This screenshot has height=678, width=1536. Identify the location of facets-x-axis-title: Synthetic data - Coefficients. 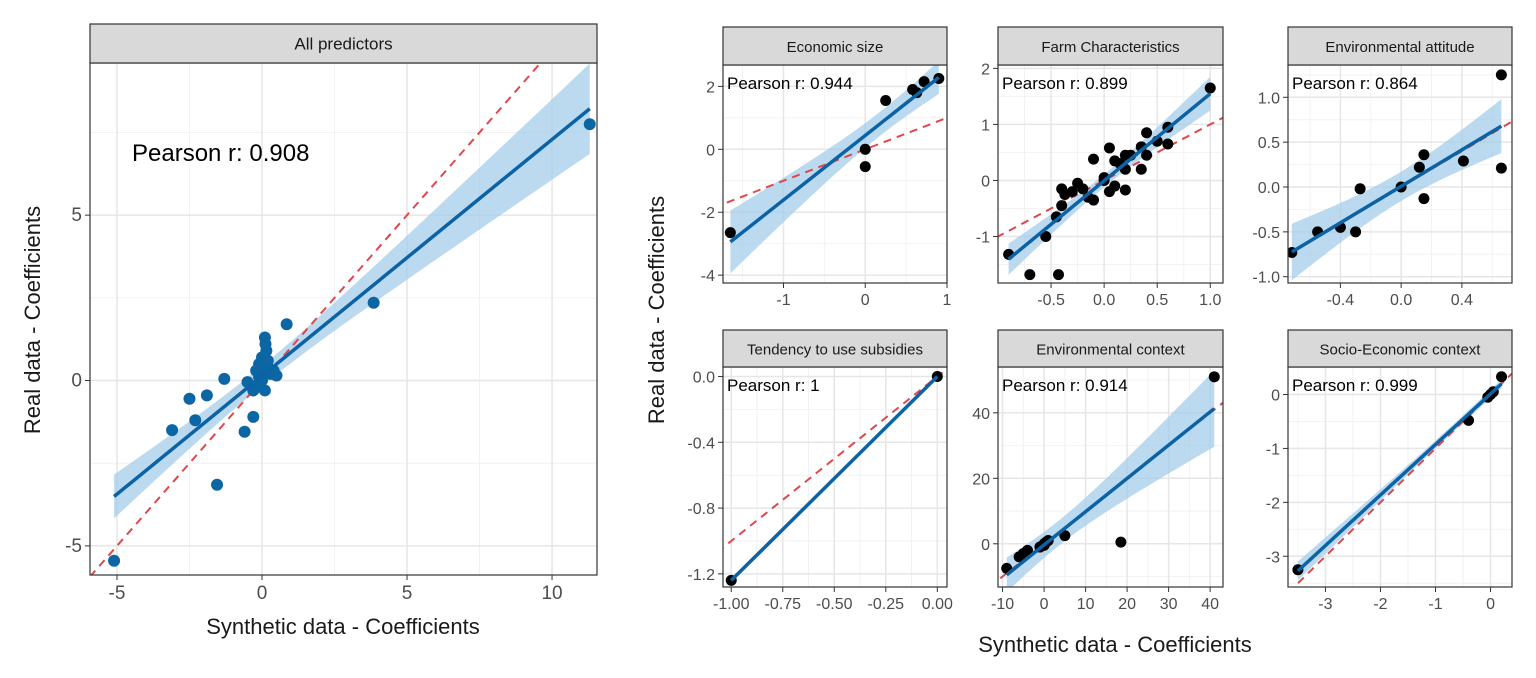
(1115, 644).